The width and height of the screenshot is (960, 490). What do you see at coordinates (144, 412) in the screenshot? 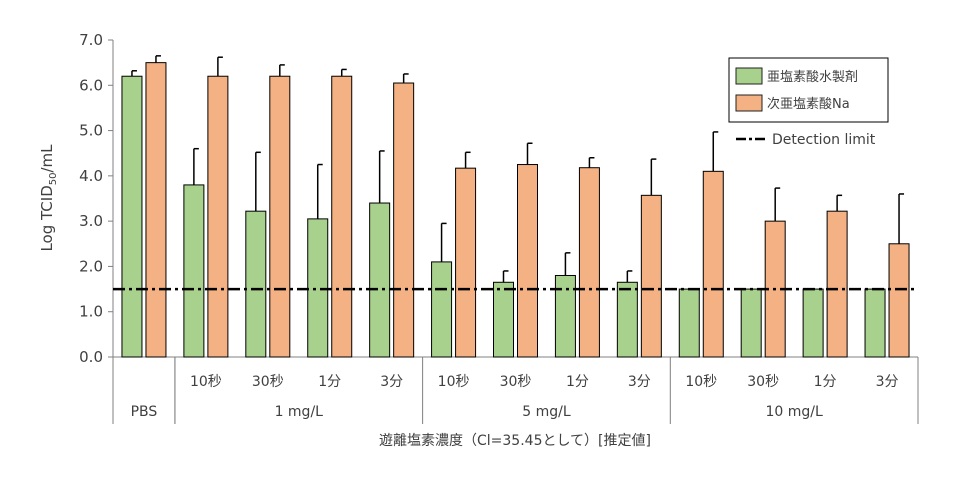
I see `group-label: PBS` at bounding box center [144, 412].